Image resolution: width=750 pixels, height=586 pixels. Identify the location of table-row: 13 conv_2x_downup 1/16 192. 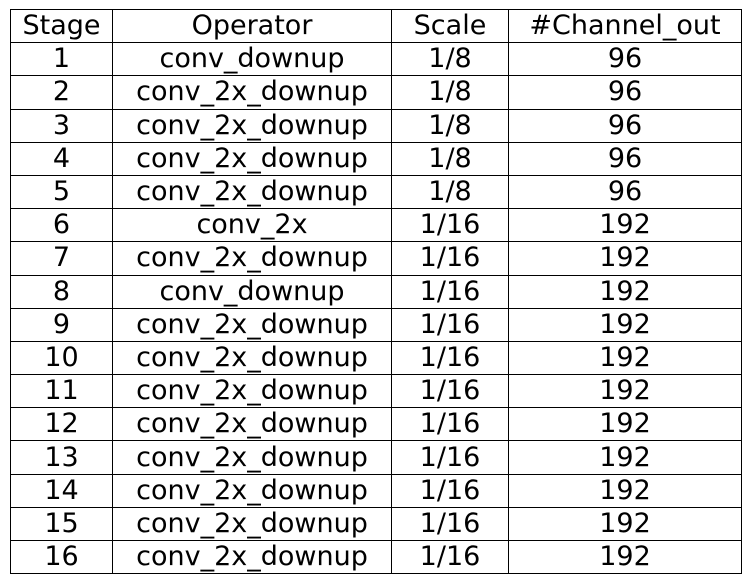
(376, 457).